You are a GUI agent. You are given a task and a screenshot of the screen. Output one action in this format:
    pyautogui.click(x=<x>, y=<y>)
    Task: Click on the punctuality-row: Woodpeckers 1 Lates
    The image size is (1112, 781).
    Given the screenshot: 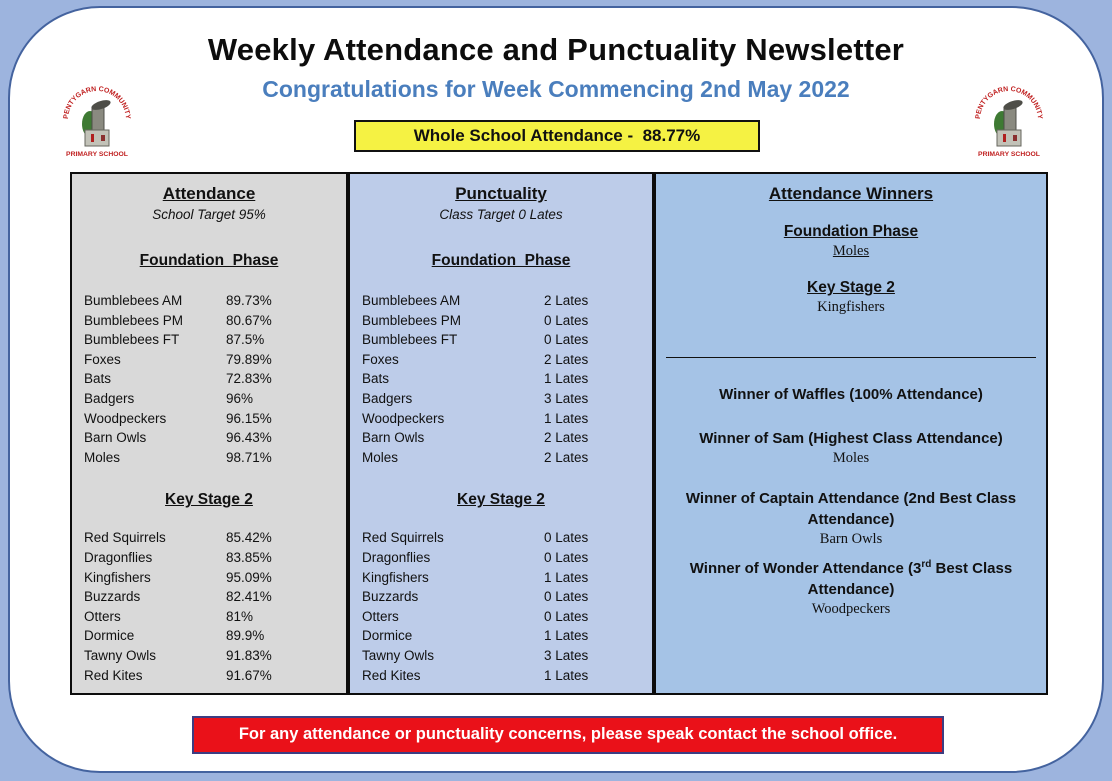 What is the action you would take?
    pyautogui.click(x=501, y=419)
    